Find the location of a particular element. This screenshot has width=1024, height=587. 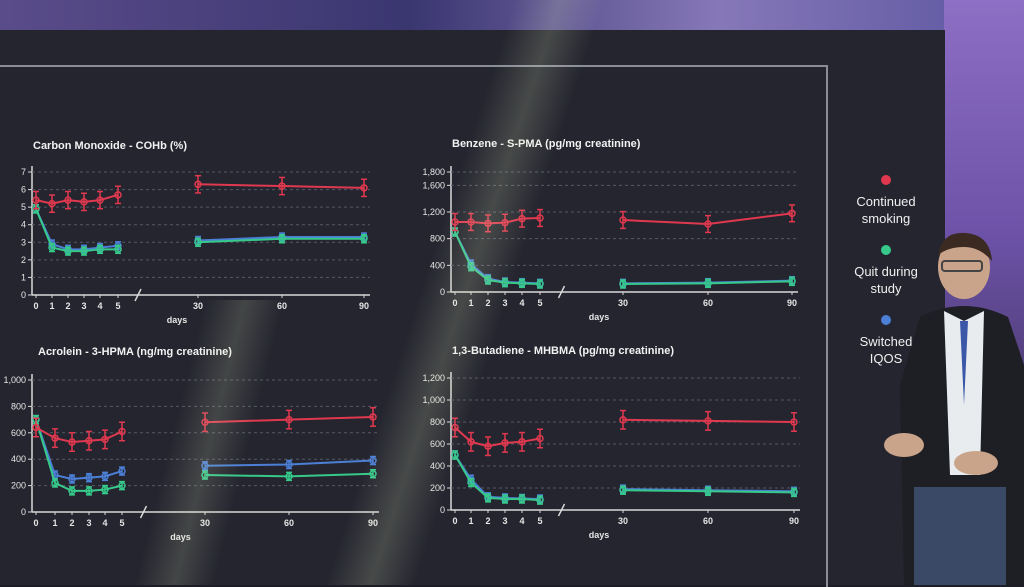

y-tick-label-butadiene: 200 is located at coordinates (437, 488).